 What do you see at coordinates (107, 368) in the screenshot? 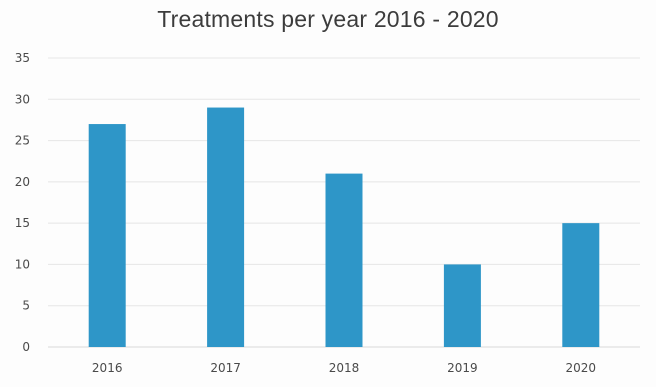
I see `x-tick-label: 2016` at bounding box center [107, 368].